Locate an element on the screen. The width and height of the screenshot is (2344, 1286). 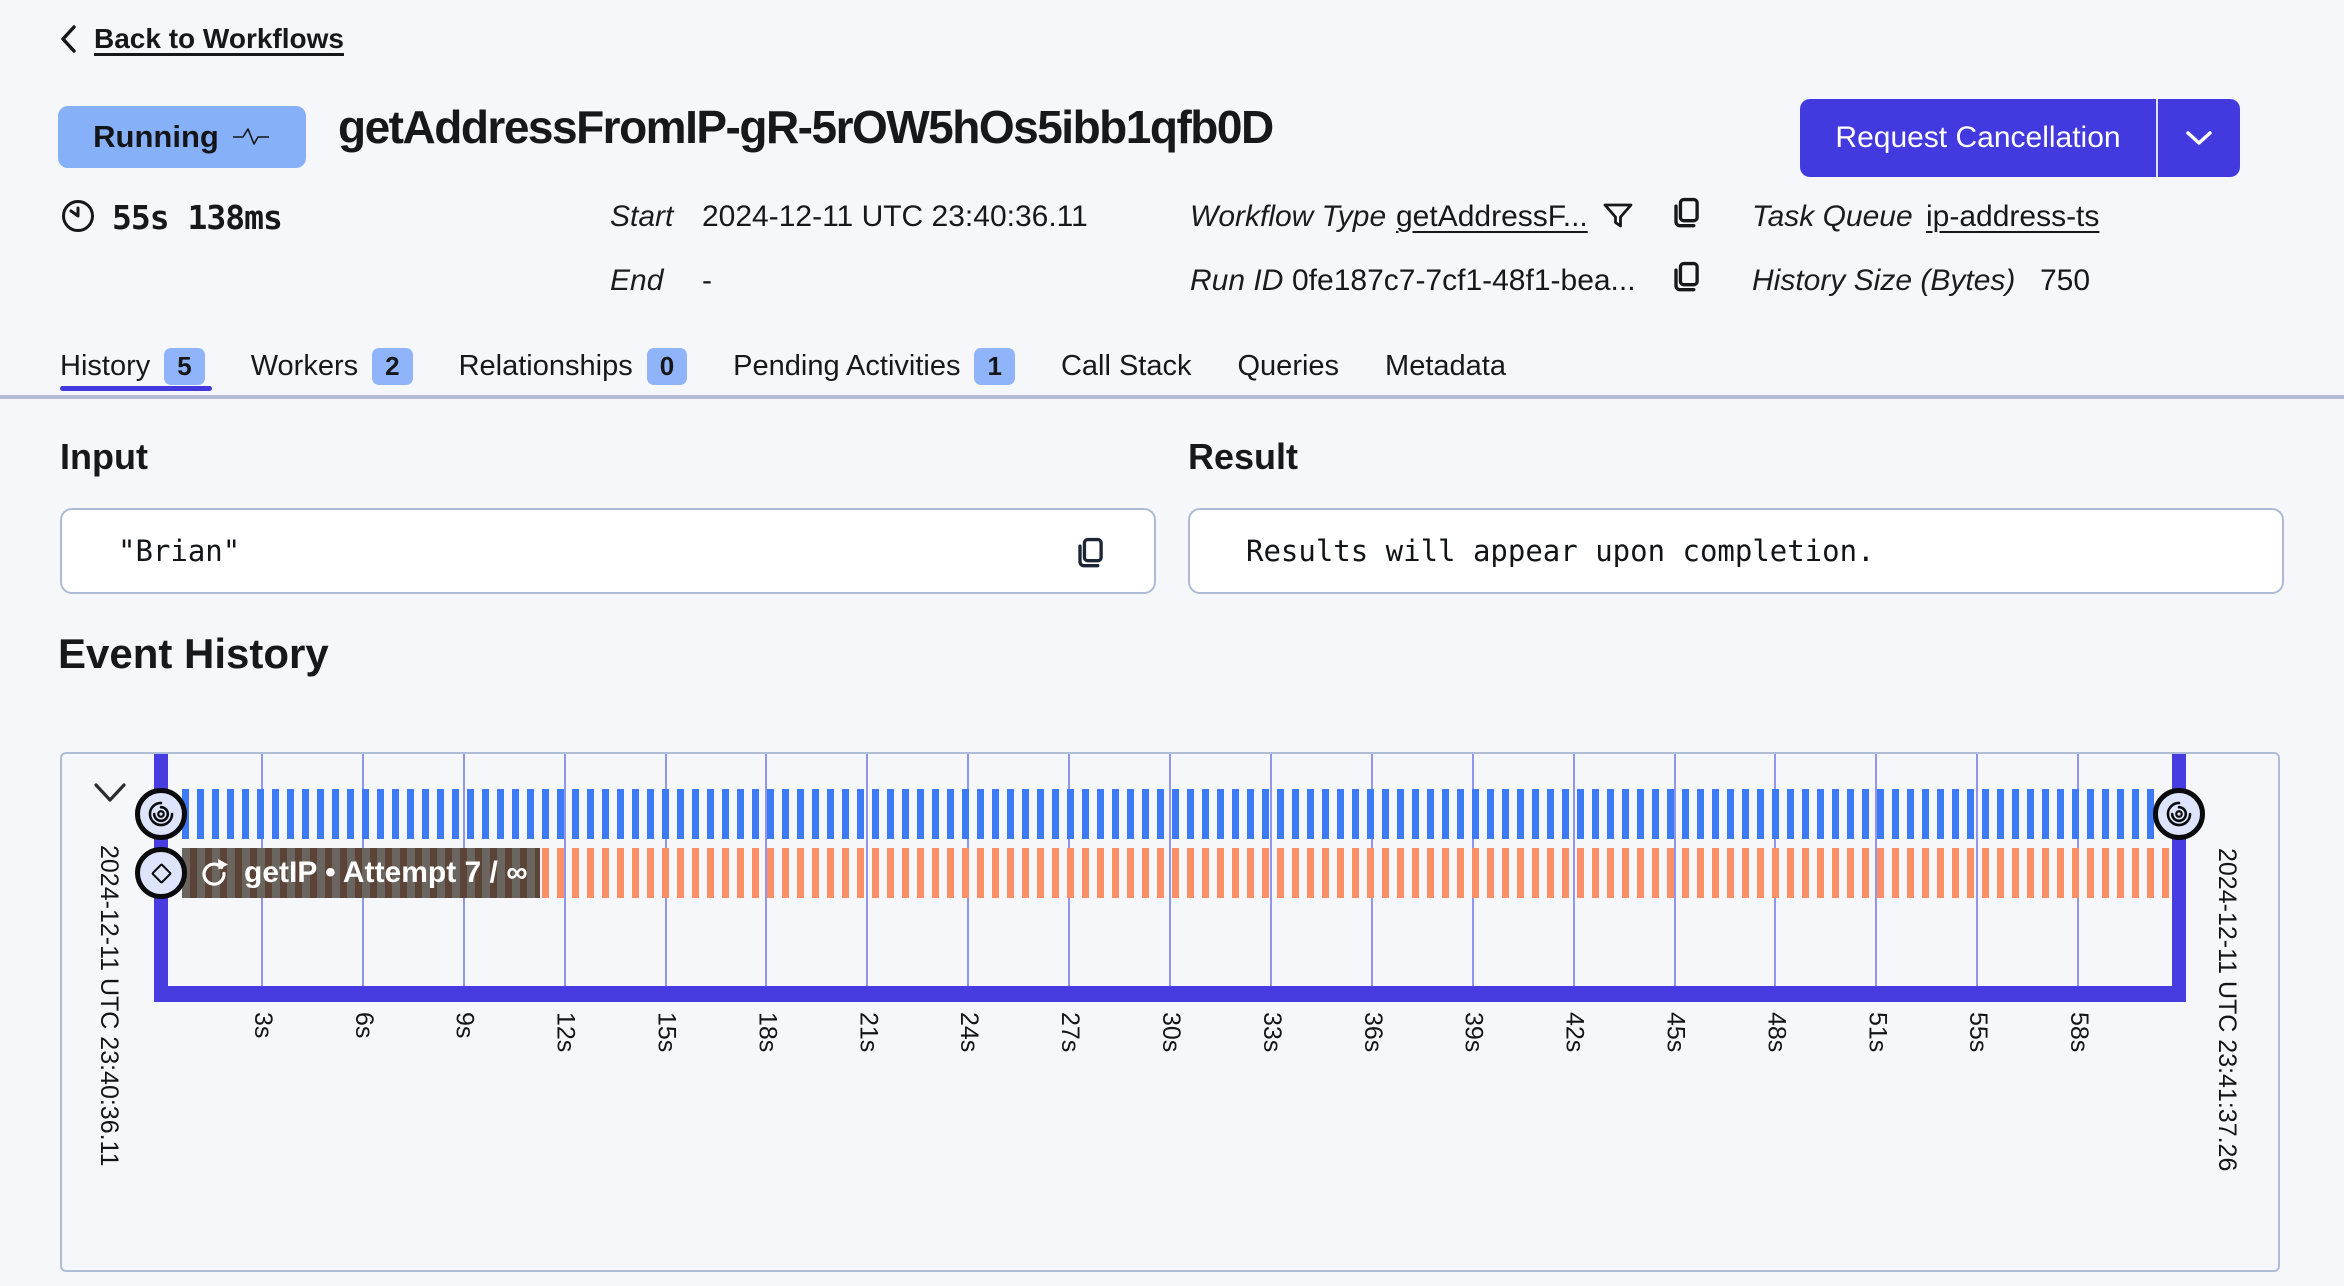
back-row: Back to Workflows is located at coordinates (201, 39).